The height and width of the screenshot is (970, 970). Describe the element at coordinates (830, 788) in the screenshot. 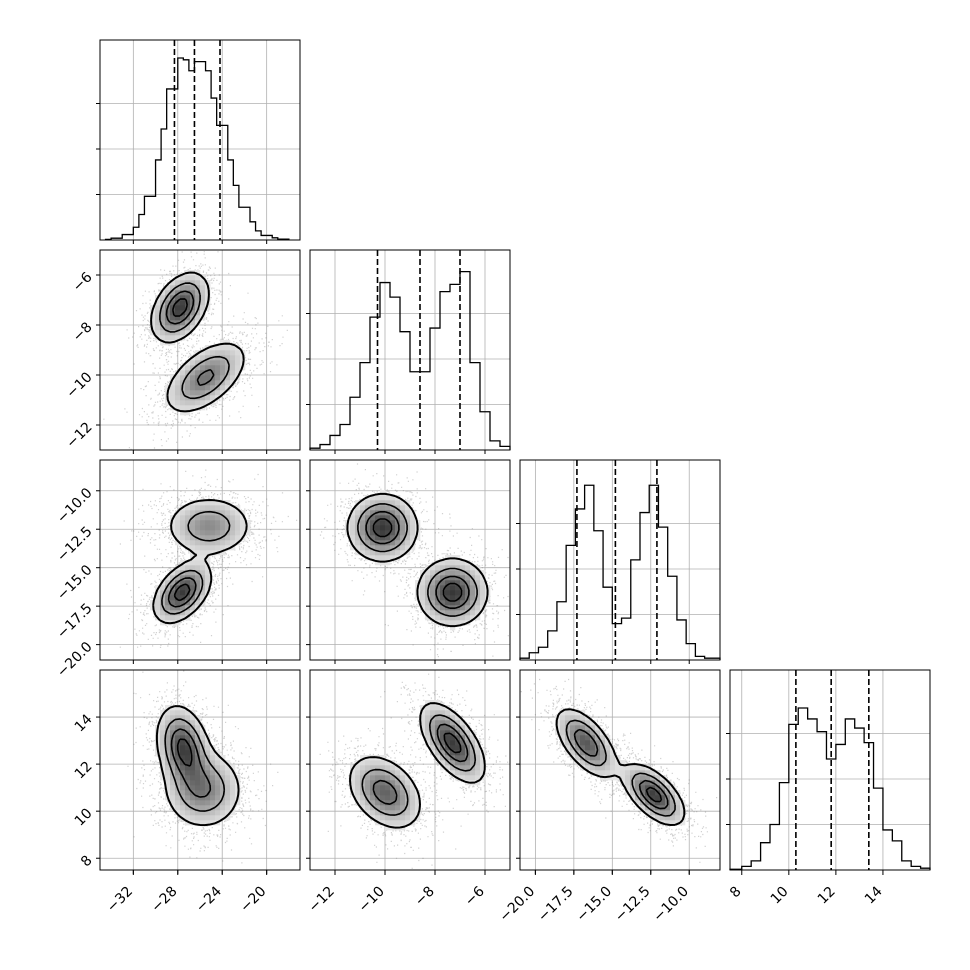

I see `histogram-step` at that location.